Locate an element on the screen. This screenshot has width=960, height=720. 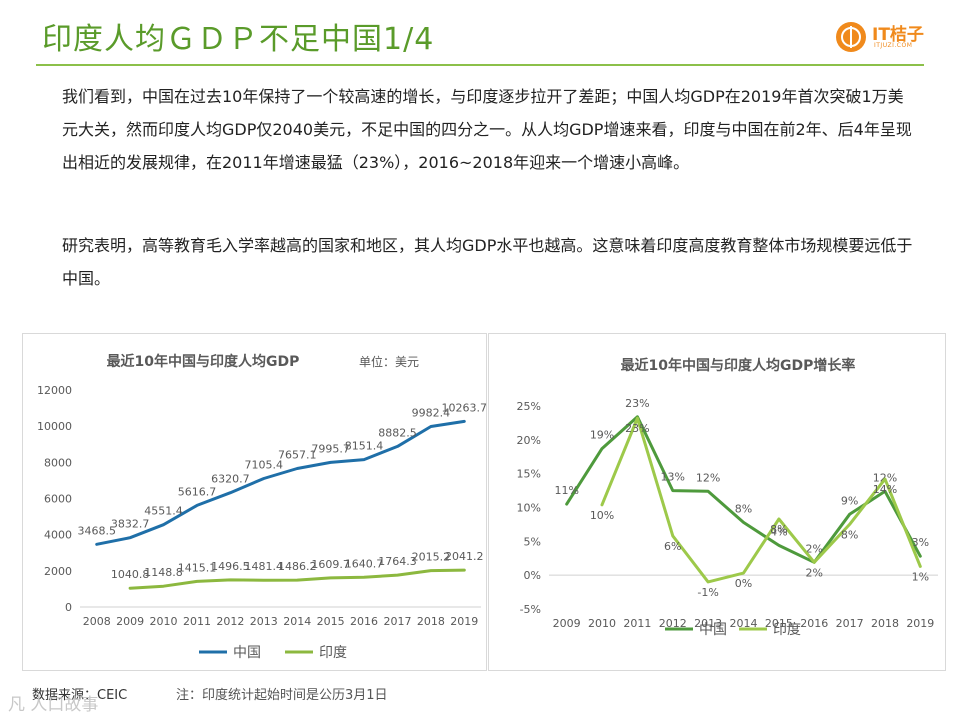
data-label: 4% is located at coordinates (778, 531).